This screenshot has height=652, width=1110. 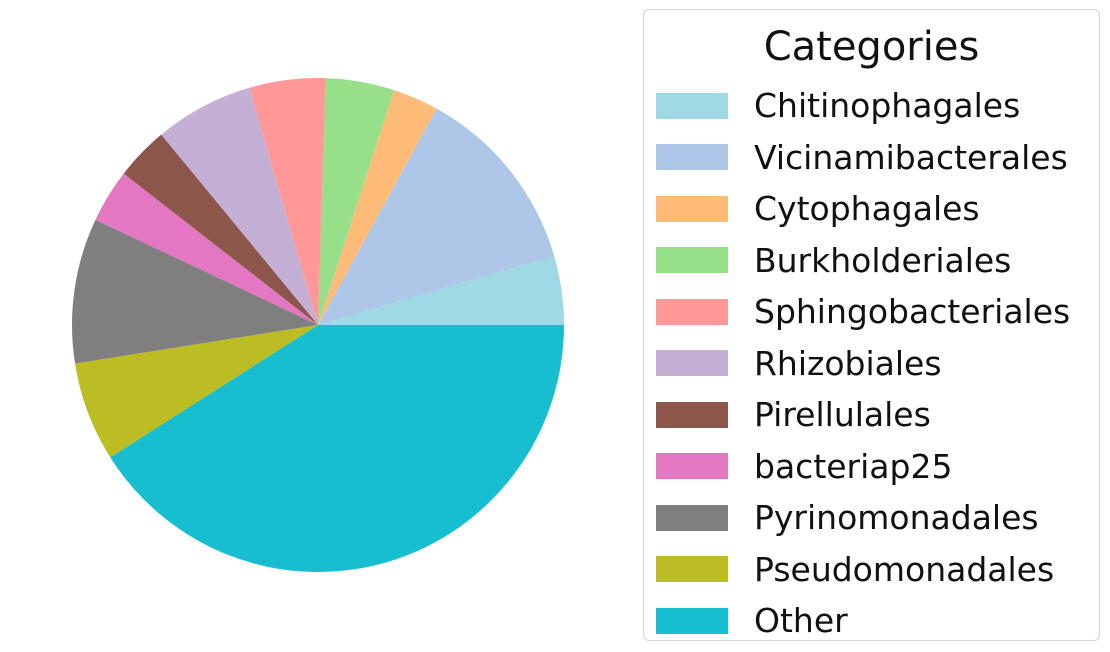 I want to click on legend-item: Sphingobacteriales, so click(x=863, y=312).